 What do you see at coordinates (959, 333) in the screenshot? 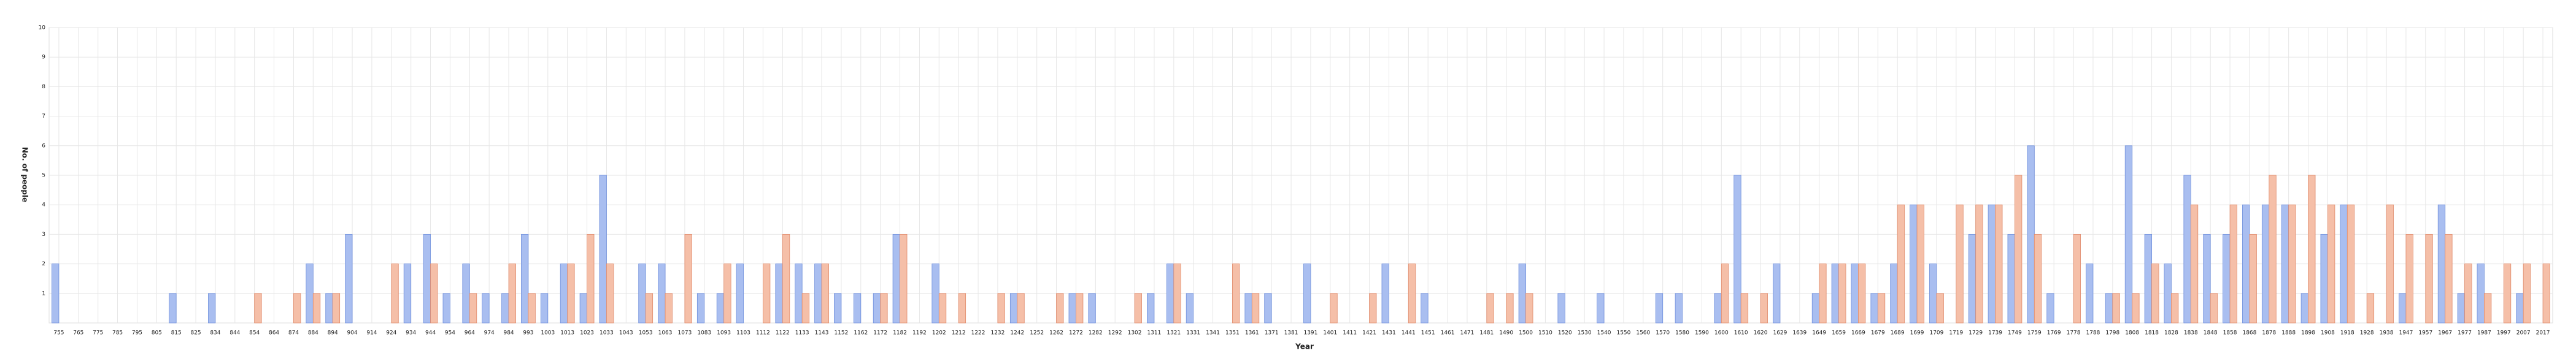
I see `x-tick-label: 1212` at bounding box center [959, 333].